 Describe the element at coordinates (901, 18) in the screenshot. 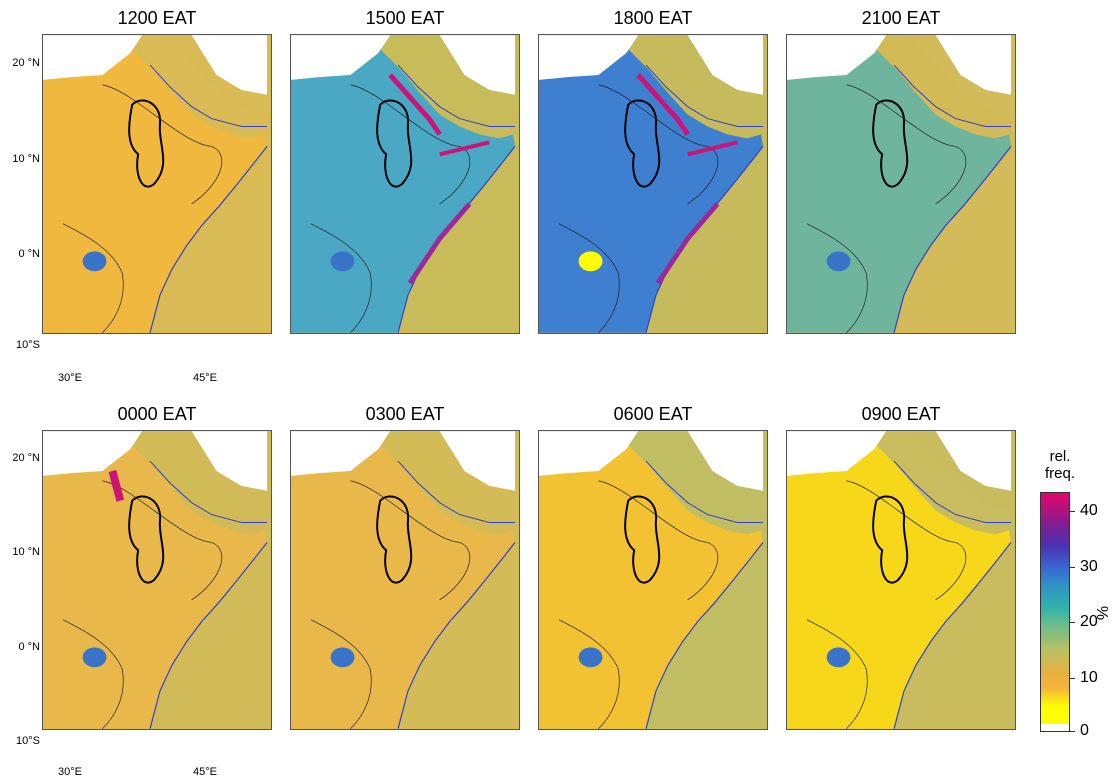

I see `panel-title: 2100 EAT` at that location.